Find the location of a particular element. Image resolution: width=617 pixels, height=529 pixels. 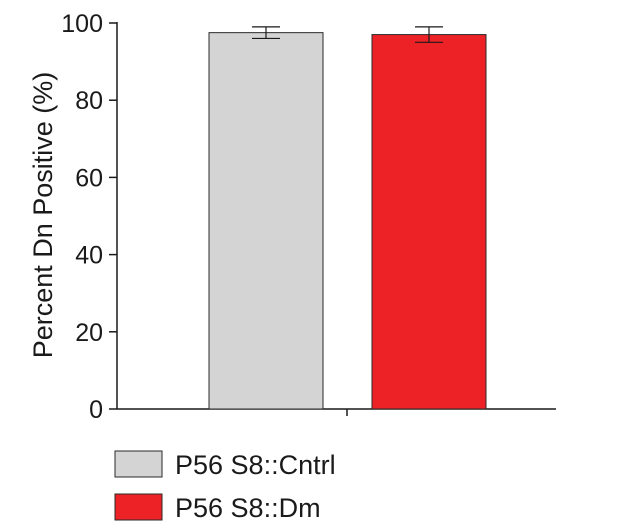

y-tick-label: 80 is located at coordinates (89, 101).